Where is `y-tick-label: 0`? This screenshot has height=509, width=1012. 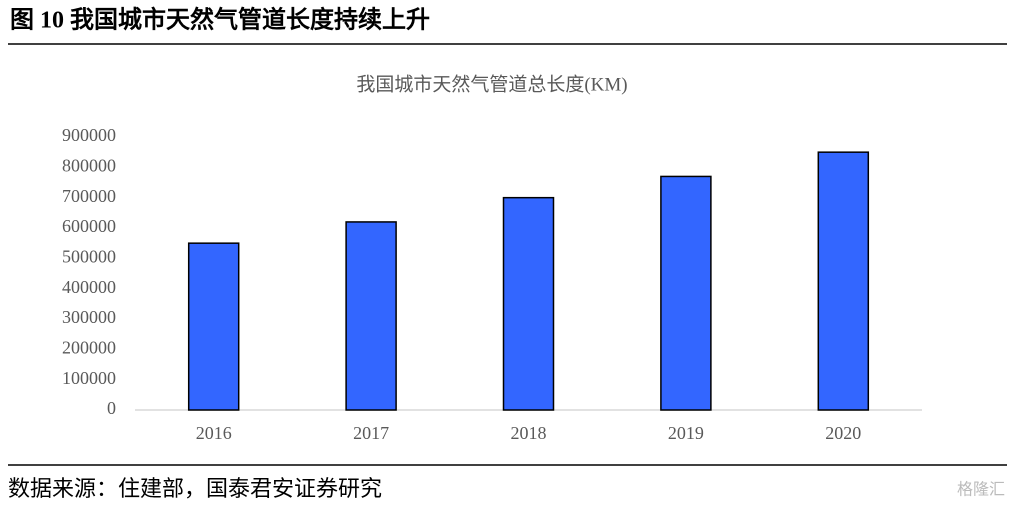
y-tick-label: 0 is located at coordinates (111, 408).